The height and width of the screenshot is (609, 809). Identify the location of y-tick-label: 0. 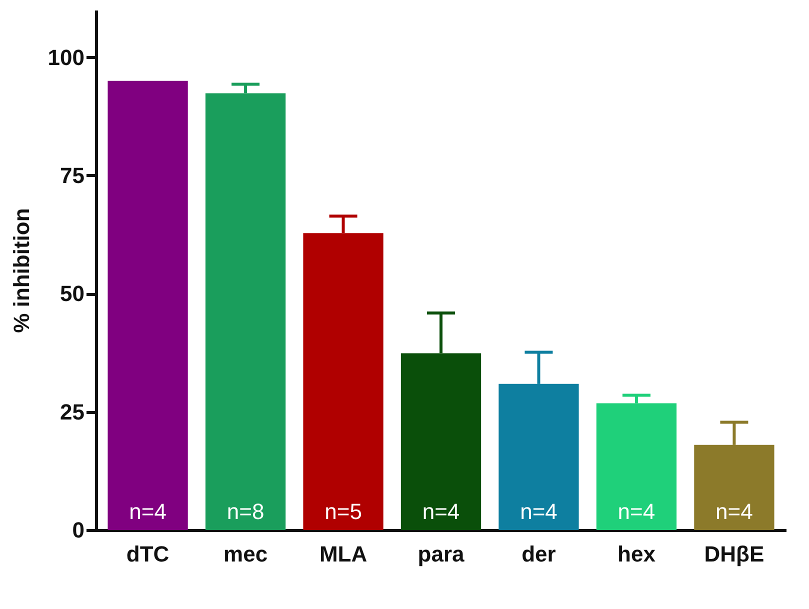
(78, 530).